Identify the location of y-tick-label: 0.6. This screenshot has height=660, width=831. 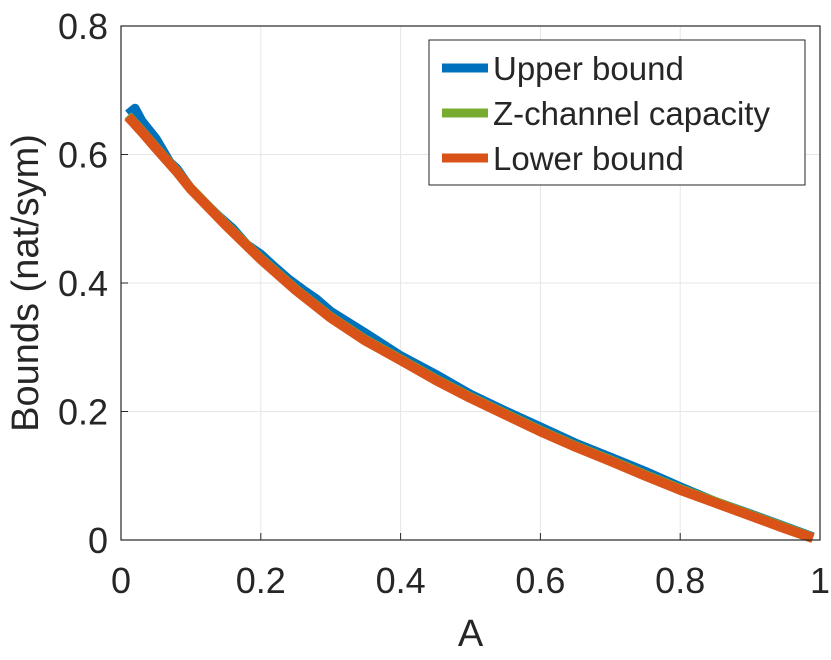
(83, 155).